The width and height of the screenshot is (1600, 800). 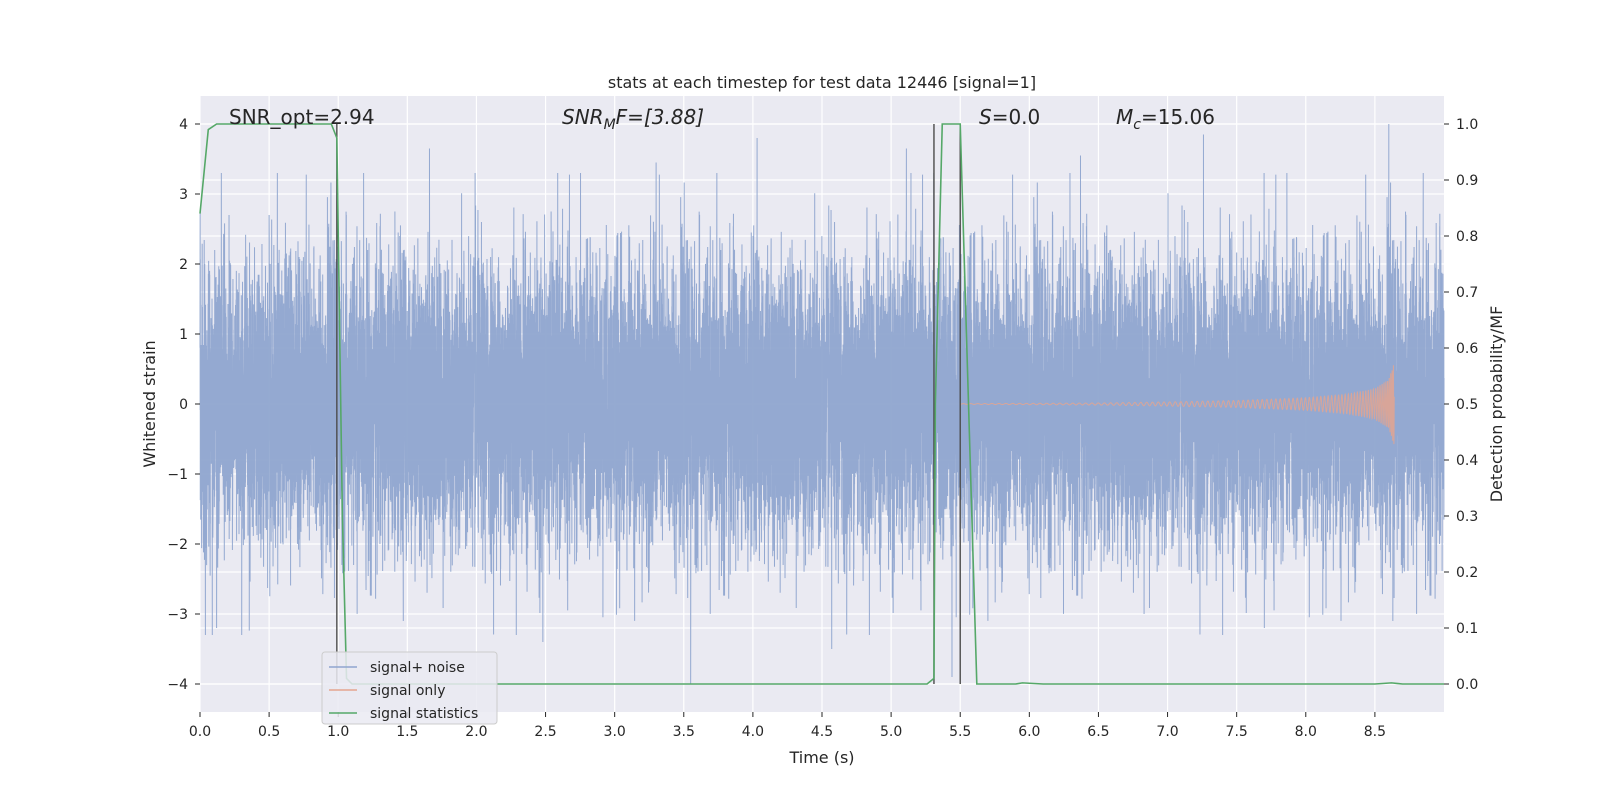 I want to click on snr-mf-sub: M, so click(x=610, y=125).